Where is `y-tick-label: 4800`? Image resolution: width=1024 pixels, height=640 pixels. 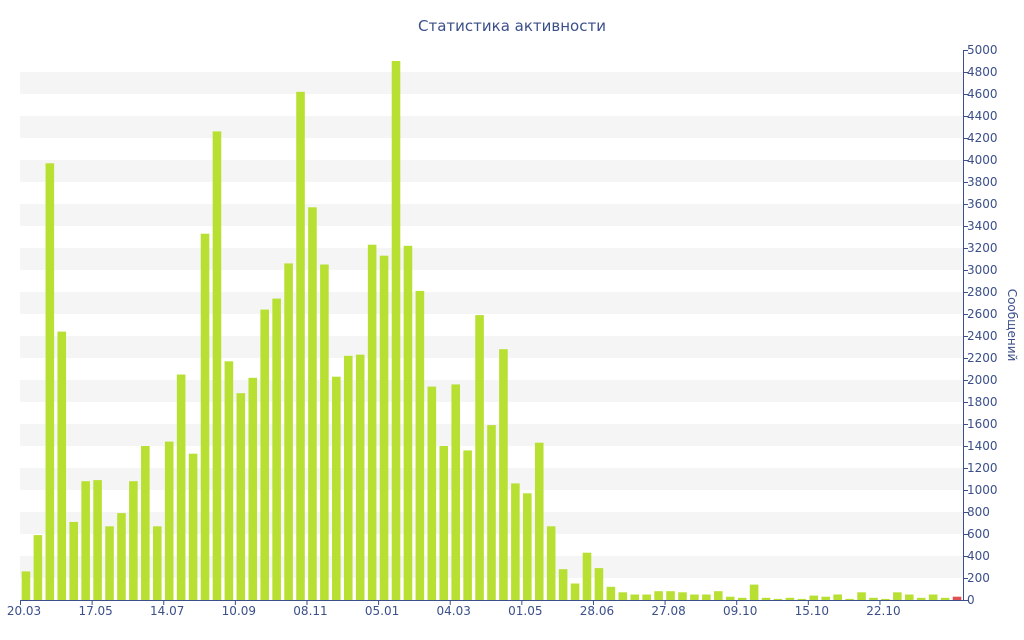 y-tick-label: 4800 is located at coordinates (982, 72).